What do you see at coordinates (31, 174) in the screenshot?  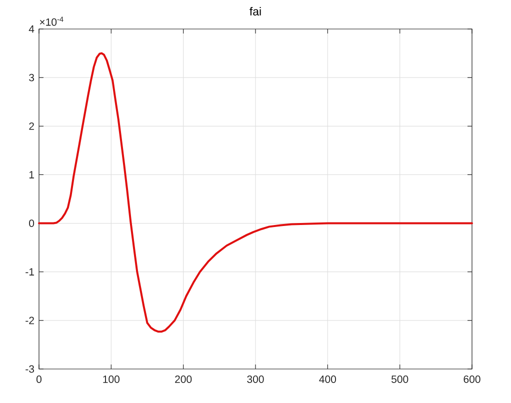 I see `y-tick-label: 1` at bounding box center [31, 174].